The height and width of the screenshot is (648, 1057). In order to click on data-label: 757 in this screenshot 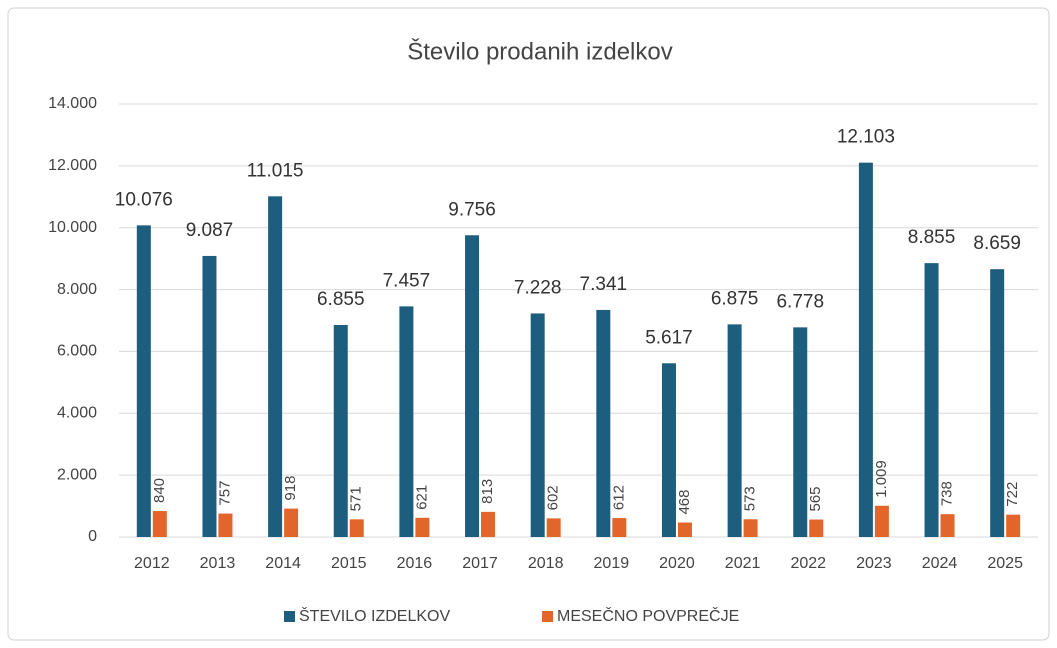, I will do `click(224, 493)`.